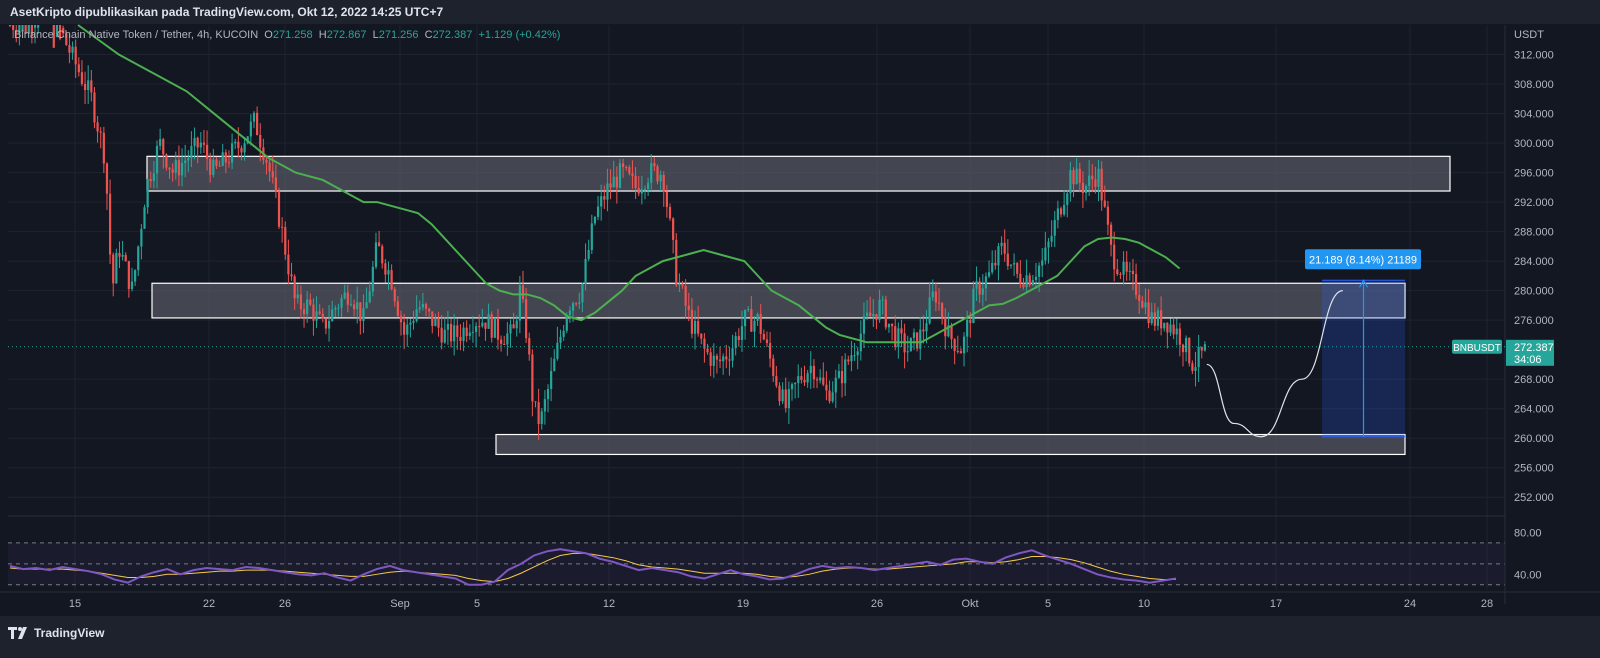 The width and height of the screenshot is (1600, 658). What do you see at coordinates (519, 35) in the screenshot?
I see `change-value: +1.129 (+0.42%)` at bounding box center [519, 35].